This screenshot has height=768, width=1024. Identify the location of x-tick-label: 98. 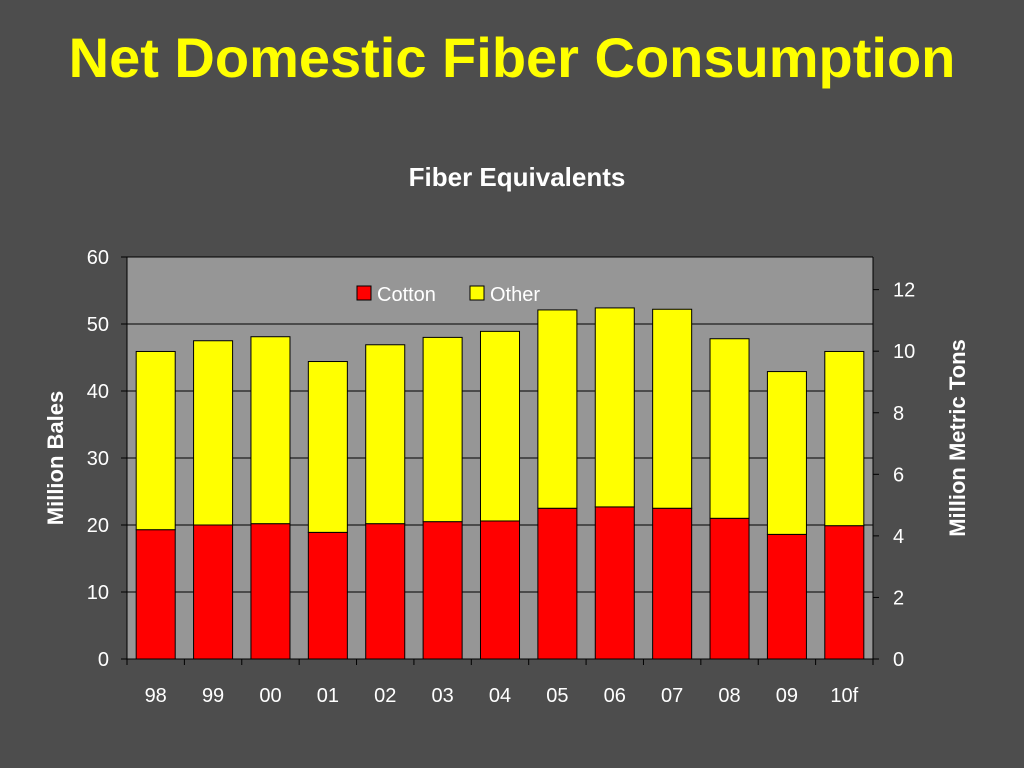
(156, 696).